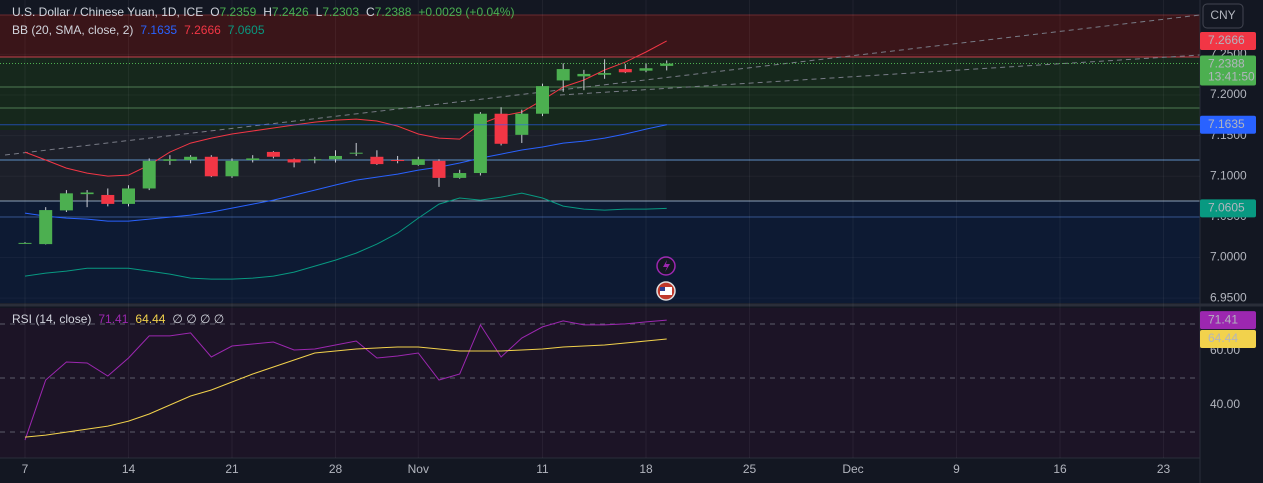  Describe the element at coordinates (202, 30) in the screenshot. I see `indicator-value: 7.2666` at that location.